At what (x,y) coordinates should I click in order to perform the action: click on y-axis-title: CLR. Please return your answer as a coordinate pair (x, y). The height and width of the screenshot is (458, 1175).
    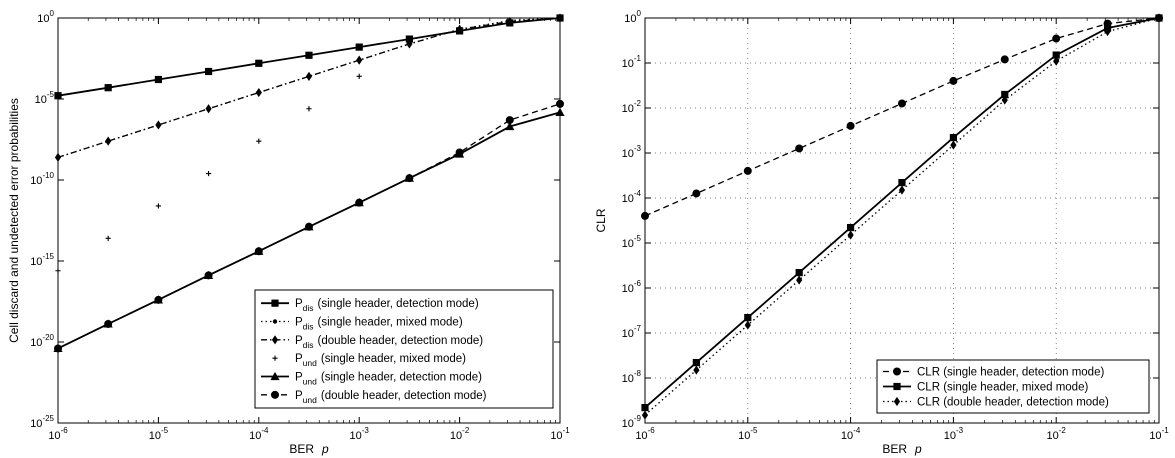
    Looking at the image, I should click on (601, 220).